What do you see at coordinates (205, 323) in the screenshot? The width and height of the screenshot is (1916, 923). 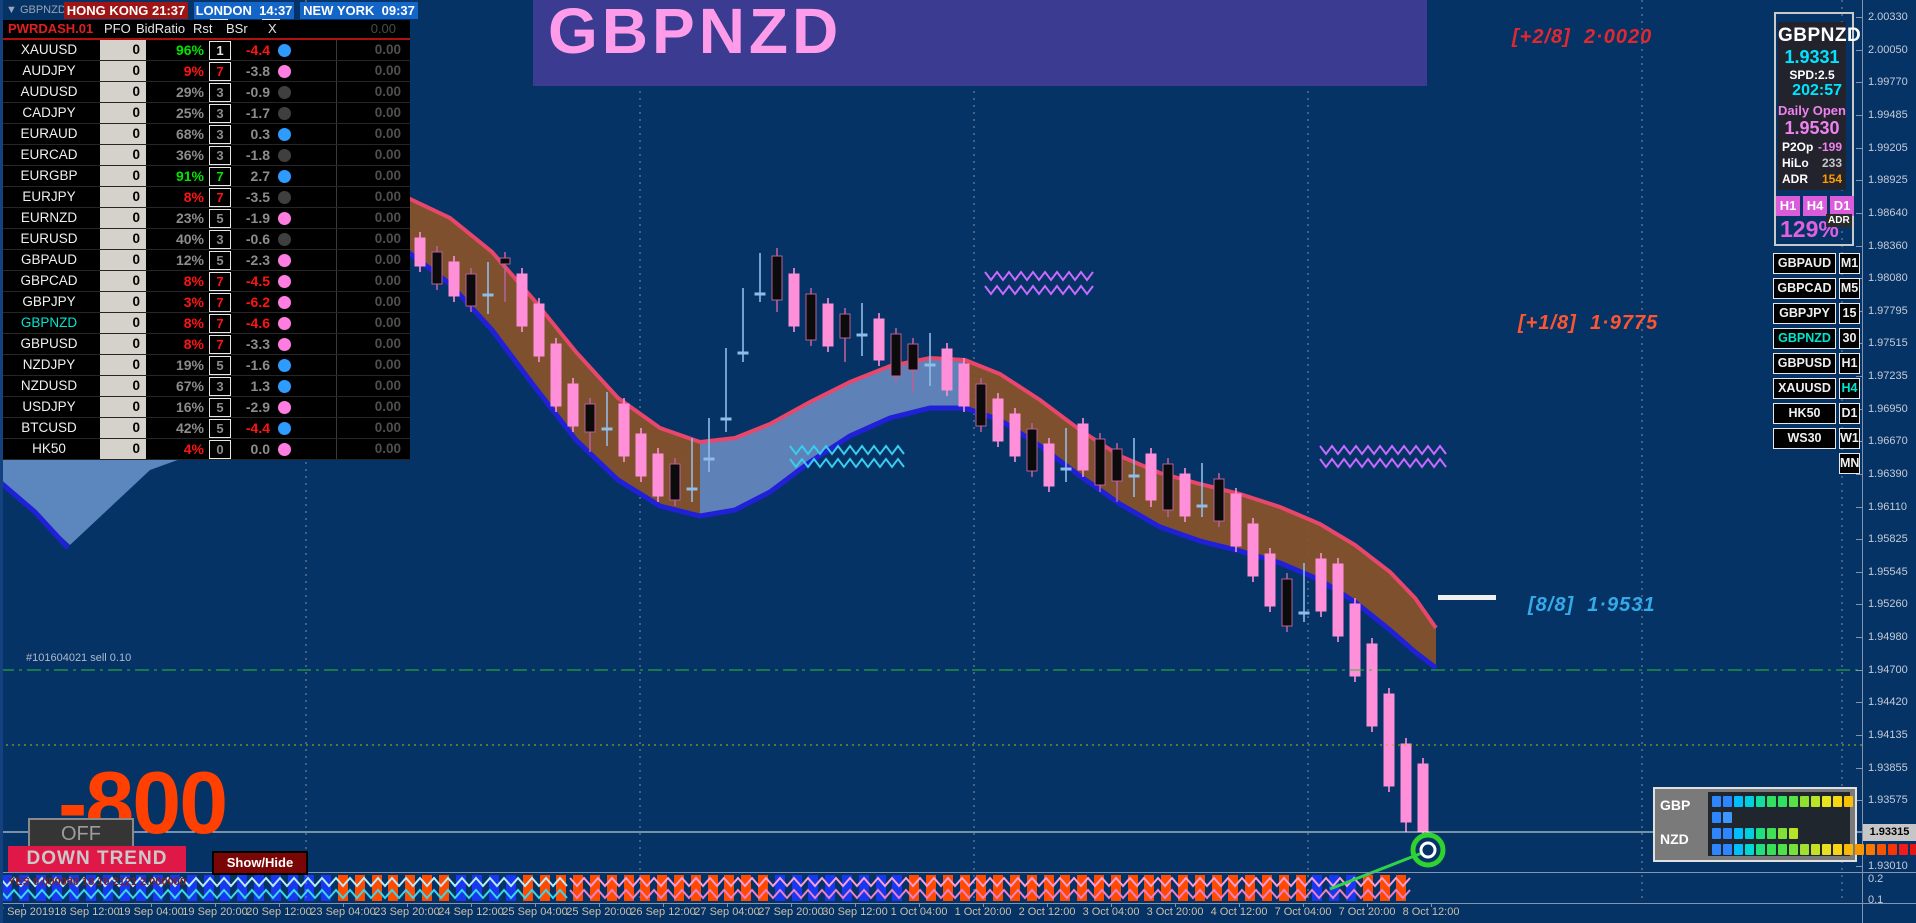 I see `dashboard-row-GBPNZD: GBPNZD 0 8% 7 -4.6 0.00` at bounding box center [205, 323].